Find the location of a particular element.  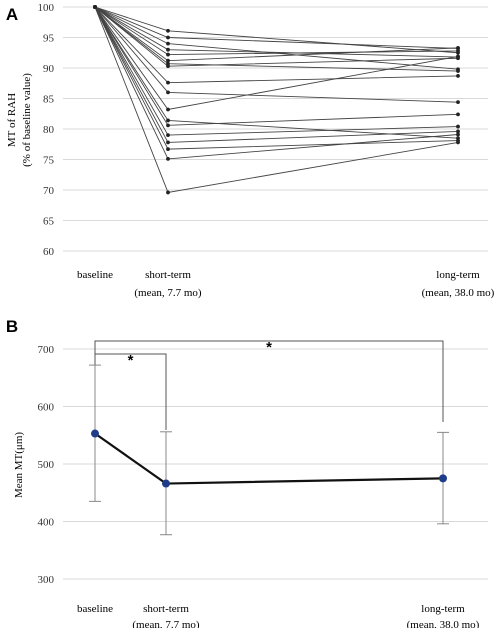

y-tick-label: 600 is located at coordinates (46, 408).